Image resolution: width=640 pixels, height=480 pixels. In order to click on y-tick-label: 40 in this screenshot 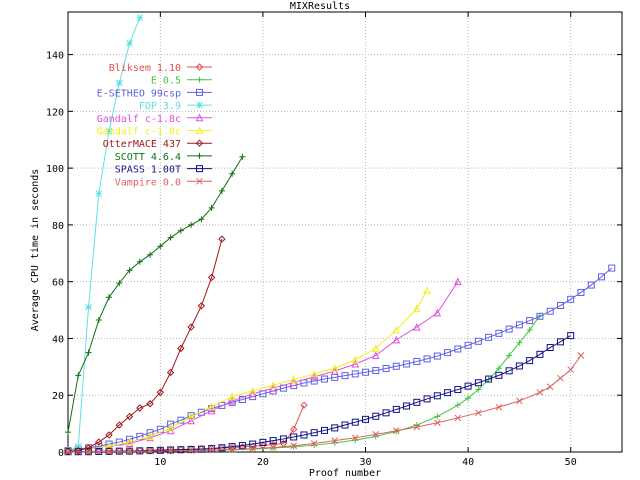, I will do `click(58, 339)`.